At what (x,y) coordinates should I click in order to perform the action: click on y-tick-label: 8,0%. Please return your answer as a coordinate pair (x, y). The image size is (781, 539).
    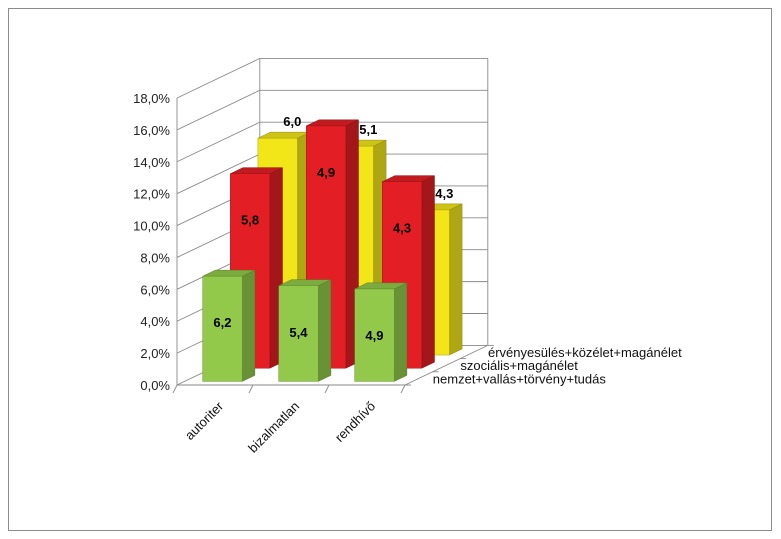
    Looking at the image, I should click on (155, 257).